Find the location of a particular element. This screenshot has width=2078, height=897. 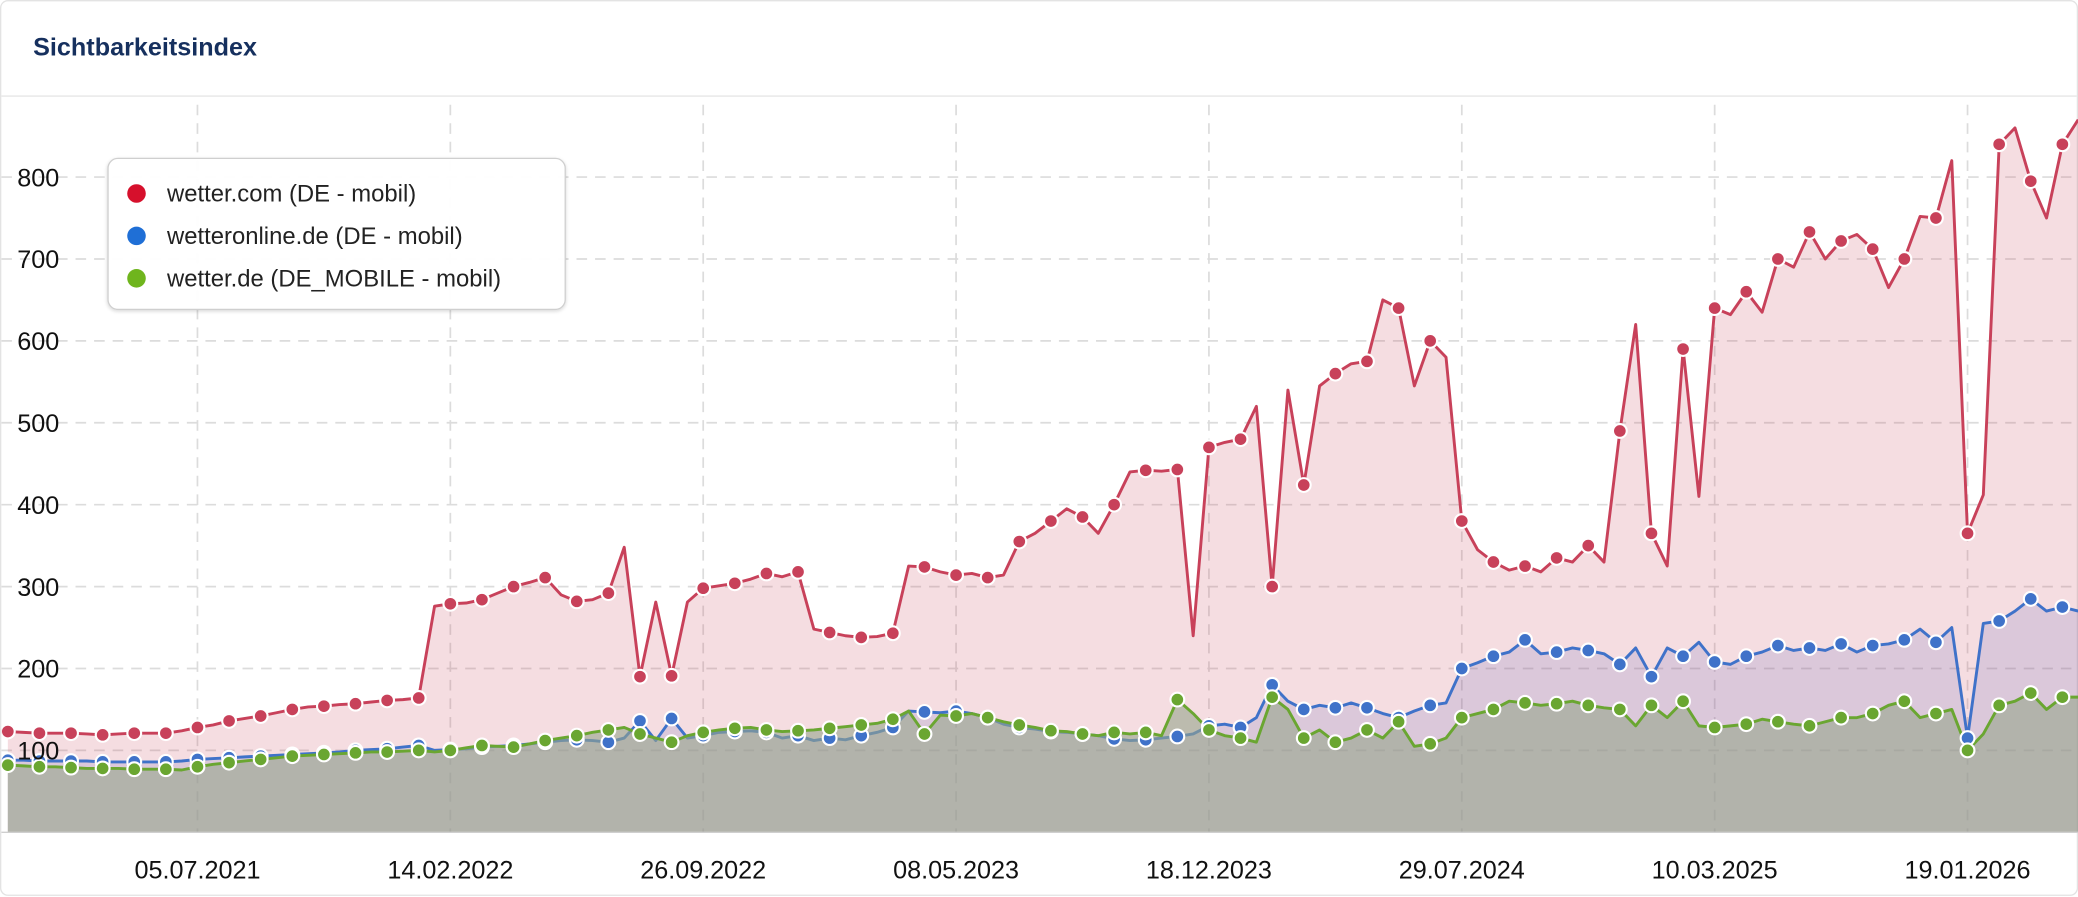

legend-item-wetteronline: wetteronline.de (DE - mobil) is located at coordinates (345, 236).